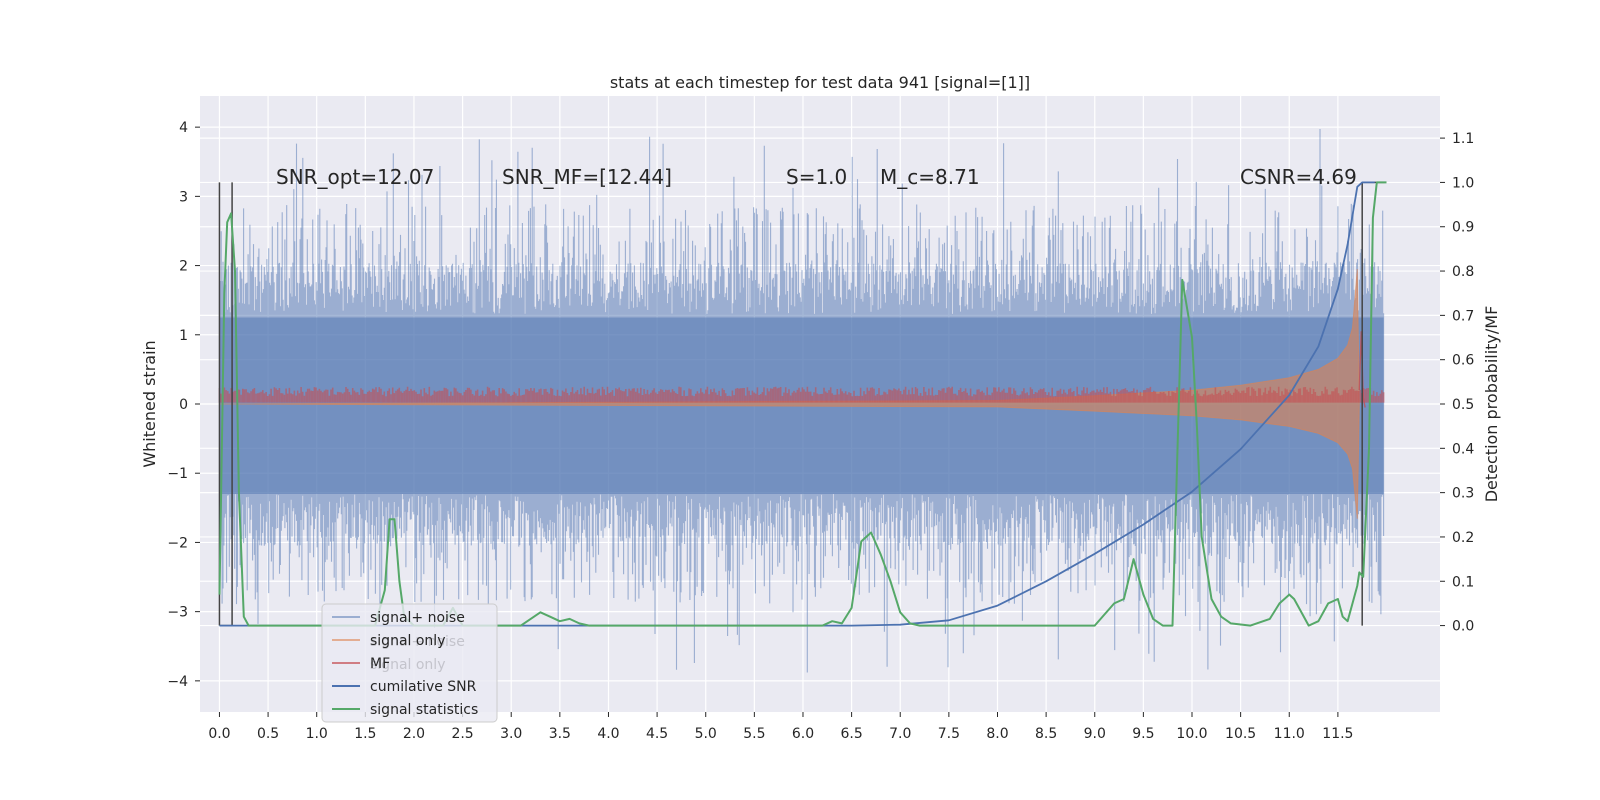  Describe the element at coordinates (1463, 449) in the screenshot. I see `y-right-tick-label: 0.4` at that location.